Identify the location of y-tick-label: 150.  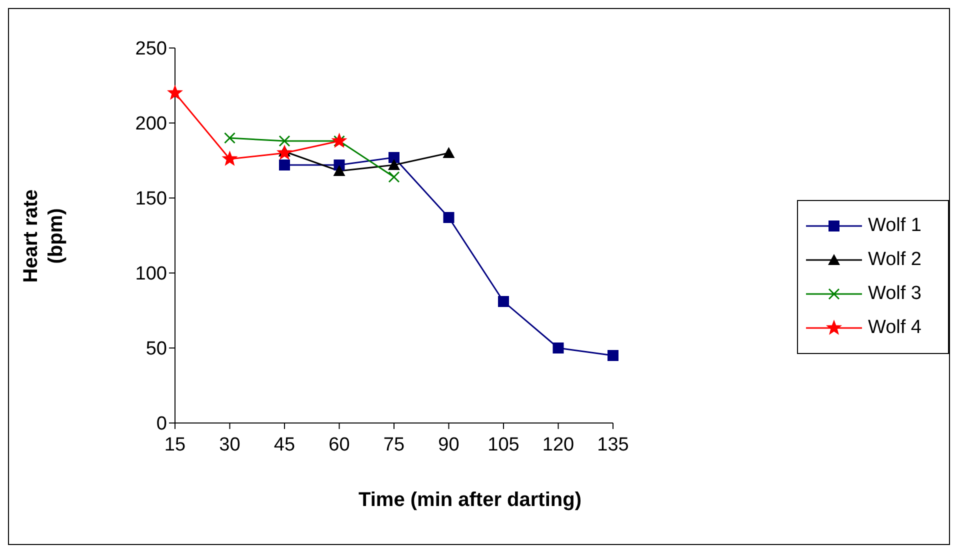
(151, 199).